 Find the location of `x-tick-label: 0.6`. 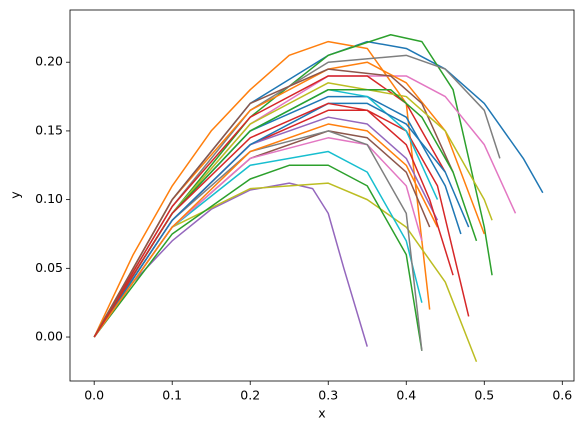

x-tick-label: 0.6 is located at coordinates (562, 395).